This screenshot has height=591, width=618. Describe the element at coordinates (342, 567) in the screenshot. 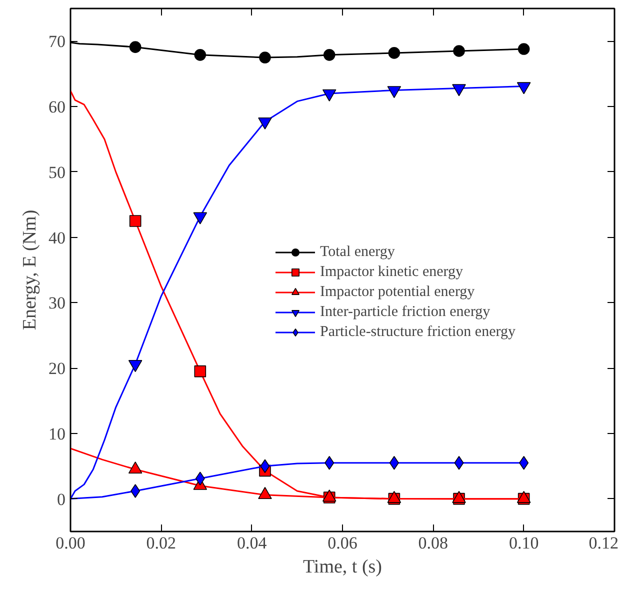

I see `x-axis-title: Time, t (s)` at that location.